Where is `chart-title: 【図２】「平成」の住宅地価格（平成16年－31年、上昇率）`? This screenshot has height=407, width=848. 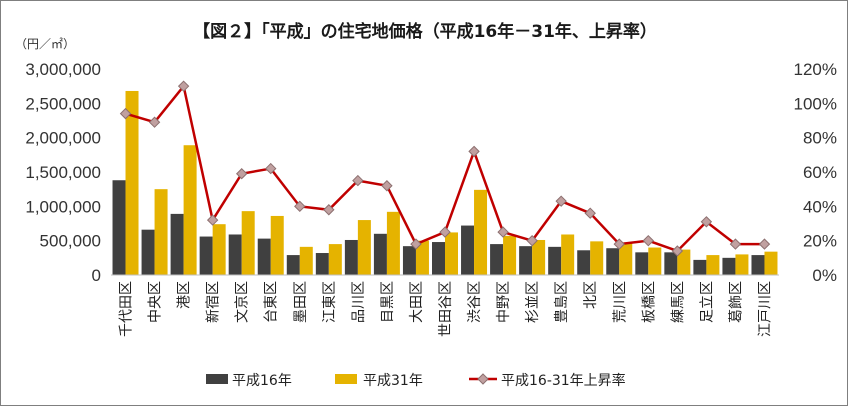 chart-title: 【図２】「平成」の住宅地価格（平成16年－31年、上昇率） is located at coordinates (425, 31).